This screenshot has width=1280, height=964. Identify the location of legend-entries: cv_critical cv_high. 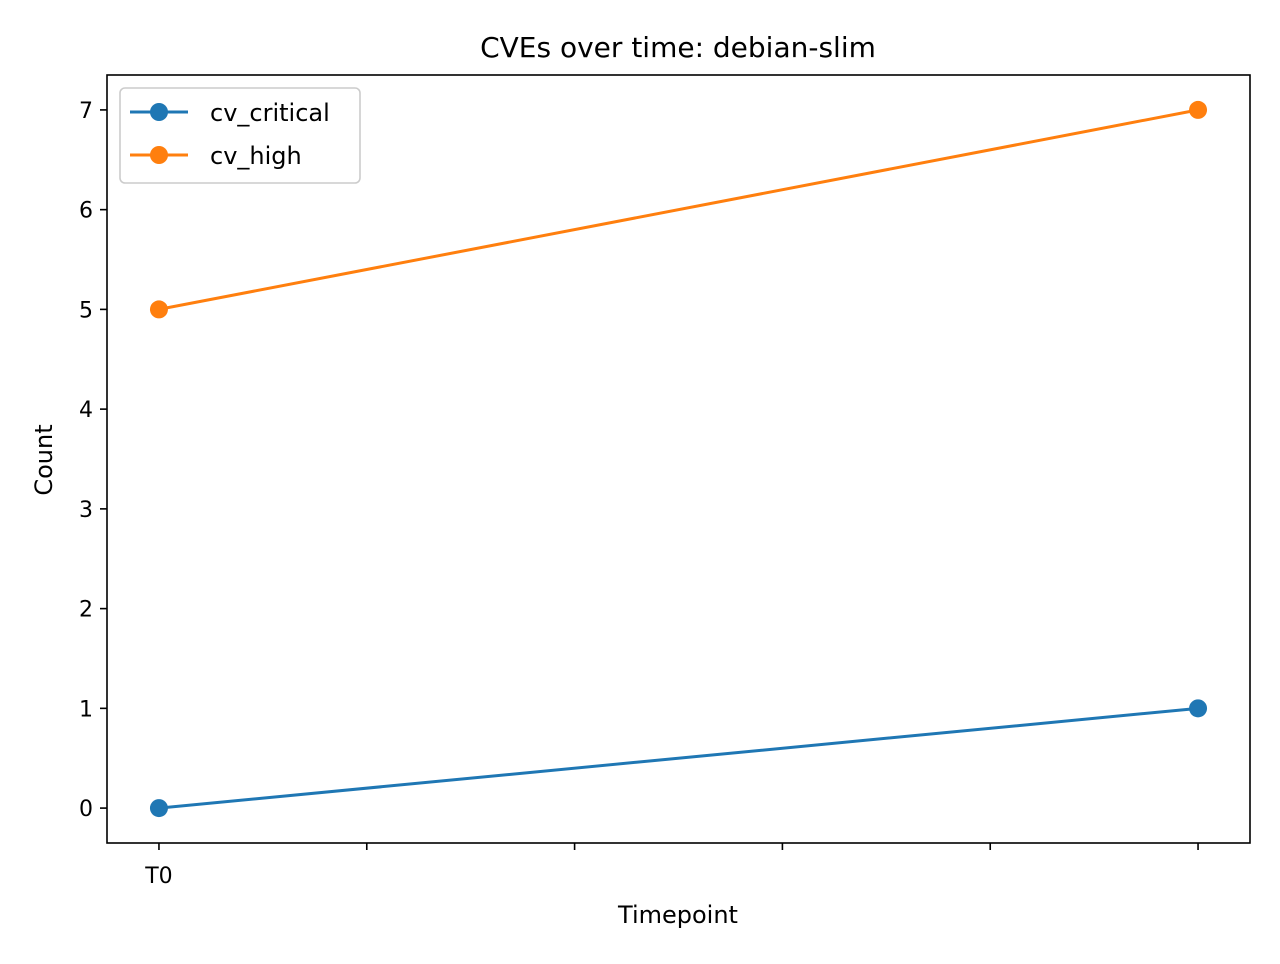
(230, 134).